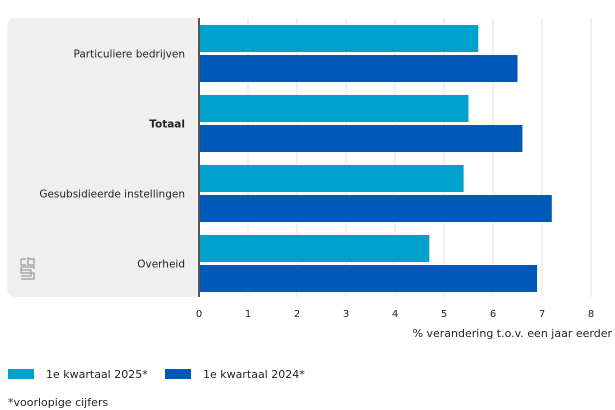 The width and height of the screenshot is (615, 410). I want to click on legend-item-2024: 1e kwartaal 2024*, so click(235, 374).